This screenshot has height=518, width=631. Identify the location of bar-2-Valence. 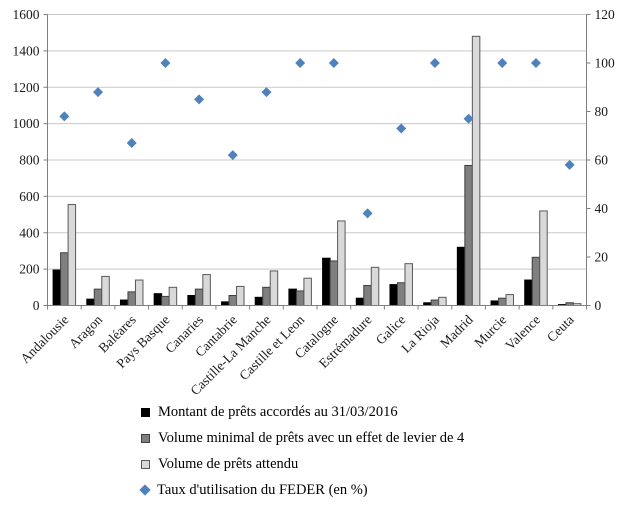
(543, 258).